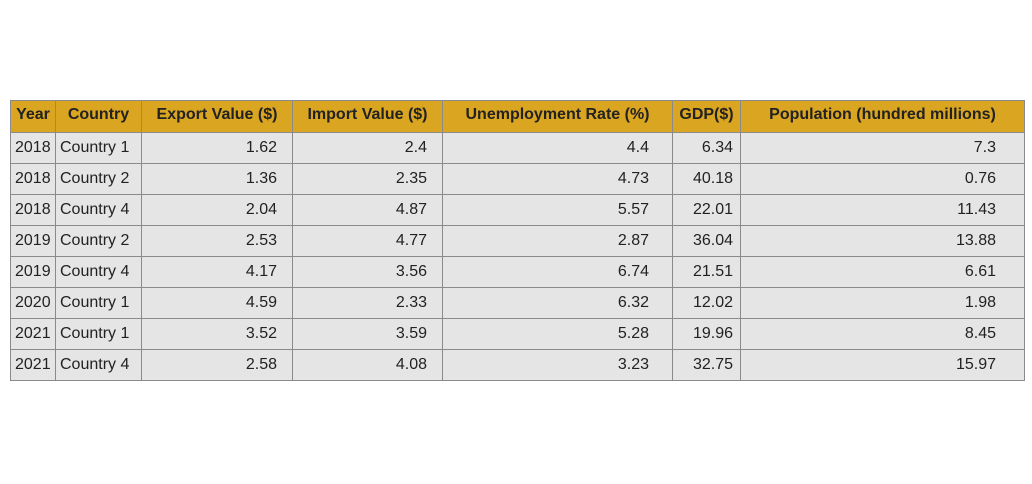 This screenshot has height=484, width=1032. Describe the element at coordinates (367, 148) in the screenshot. I see `import-value-cell: 2.4` at that location.